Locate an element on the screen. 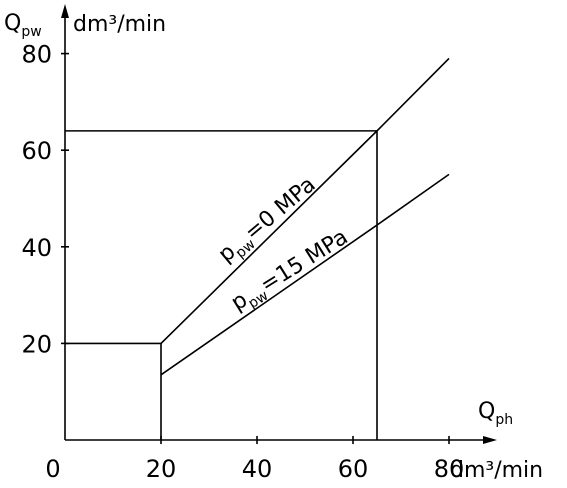 The image size is (567, 488). y-axis-label: Qpw is located at coordinates (23, 25).